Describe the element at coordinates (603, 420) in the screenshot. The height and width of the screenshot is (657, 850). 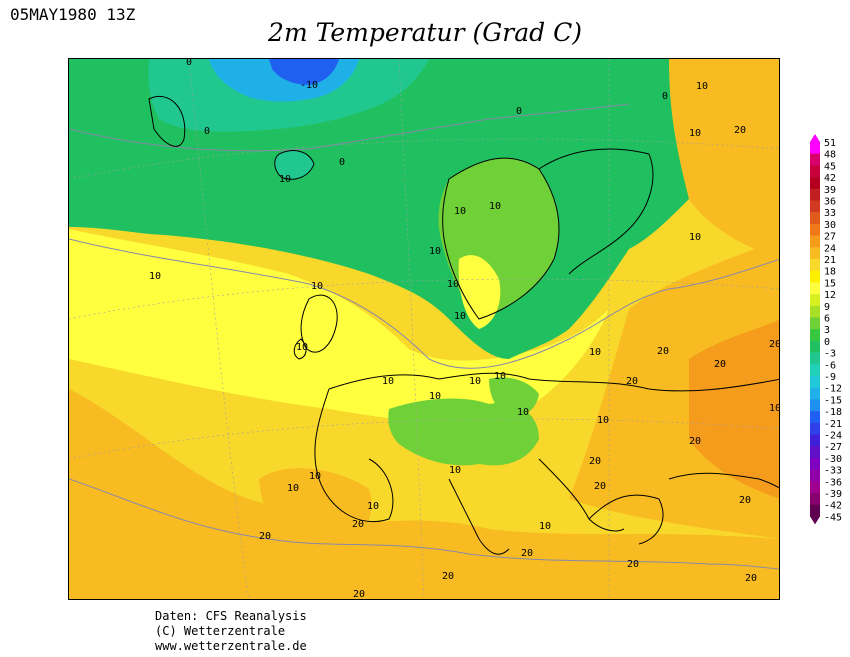
I see `label-10-s: 10` at that location.